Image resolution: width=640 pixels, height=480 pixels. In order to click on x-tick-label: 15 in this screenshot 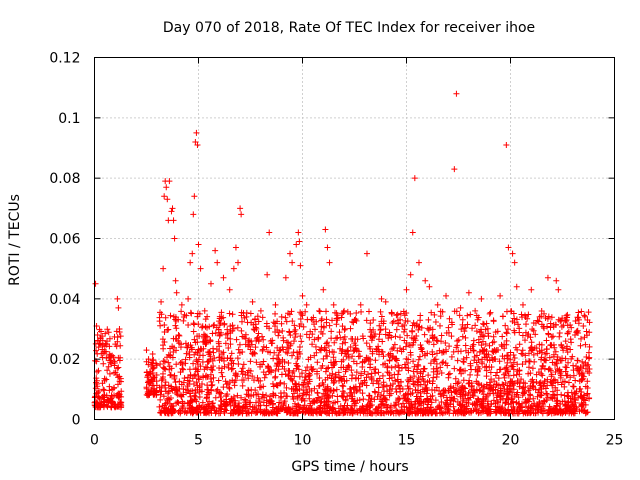, I will do `click(407, 441)`.